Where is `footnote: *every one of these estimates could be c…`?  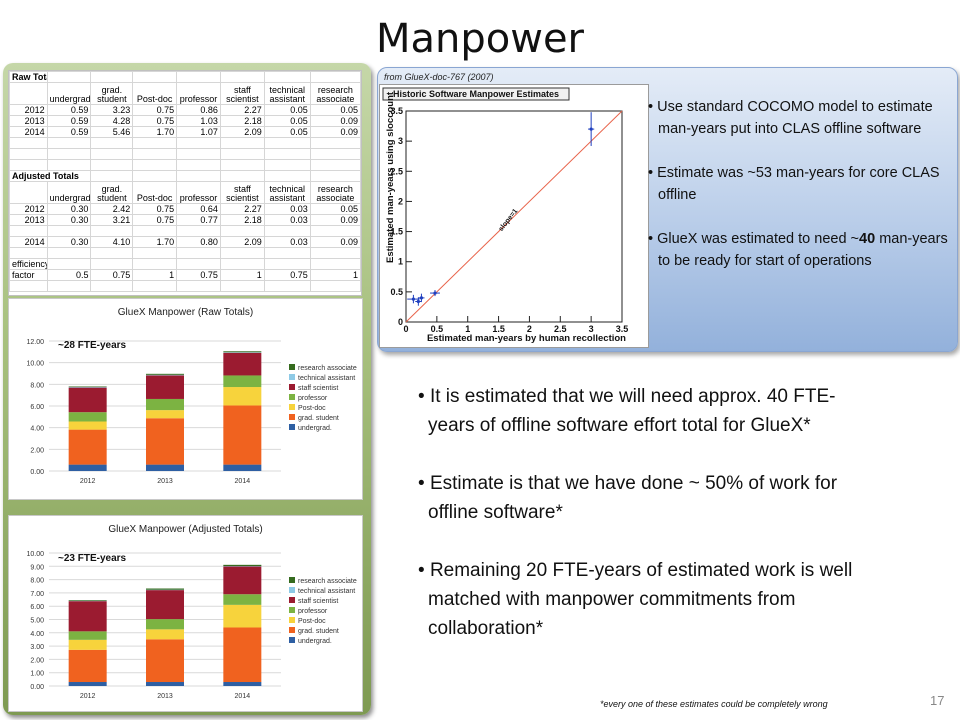
footnote: *every one of these estimates could be c… is located at coordinates (714, 704).